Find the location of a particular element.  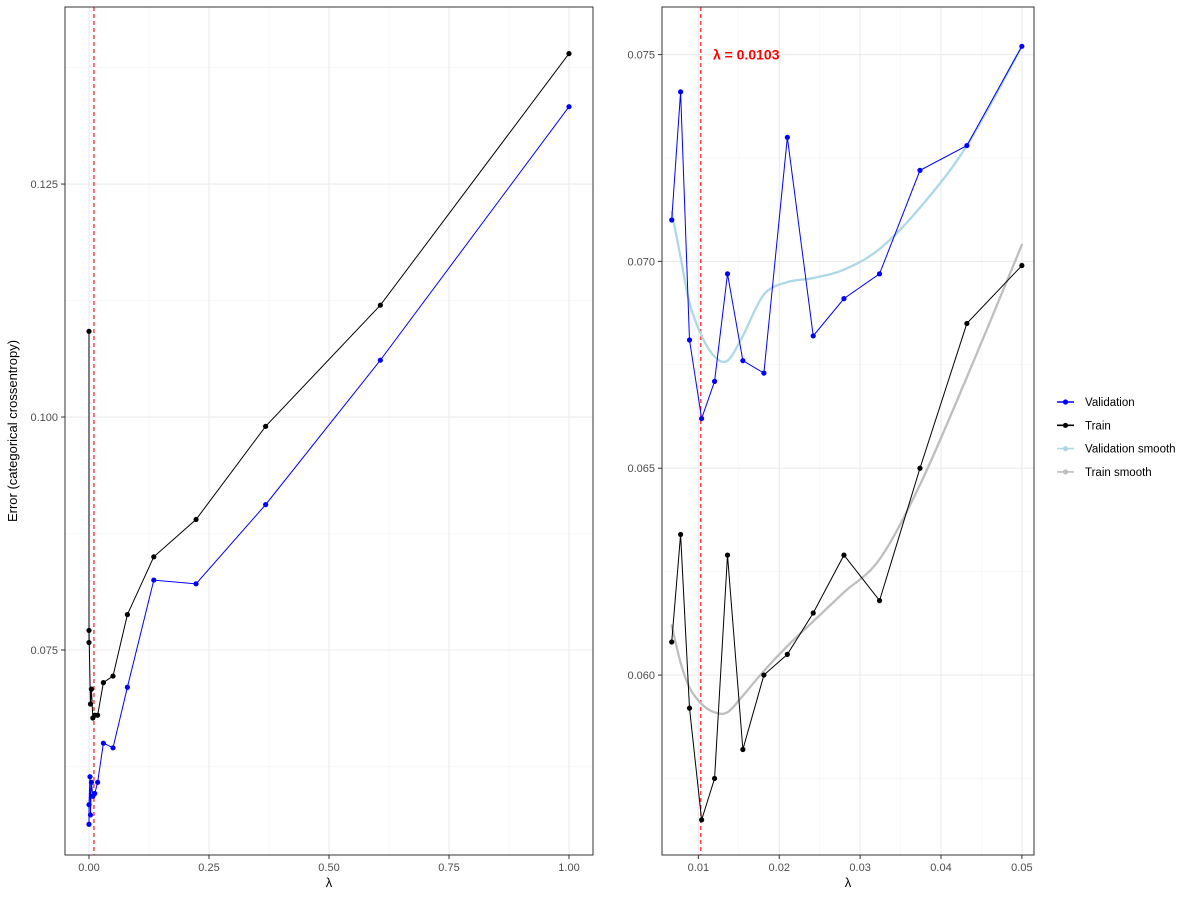

legend-item-train-smooth: Train smooth is located at coordinates (1104, 473).